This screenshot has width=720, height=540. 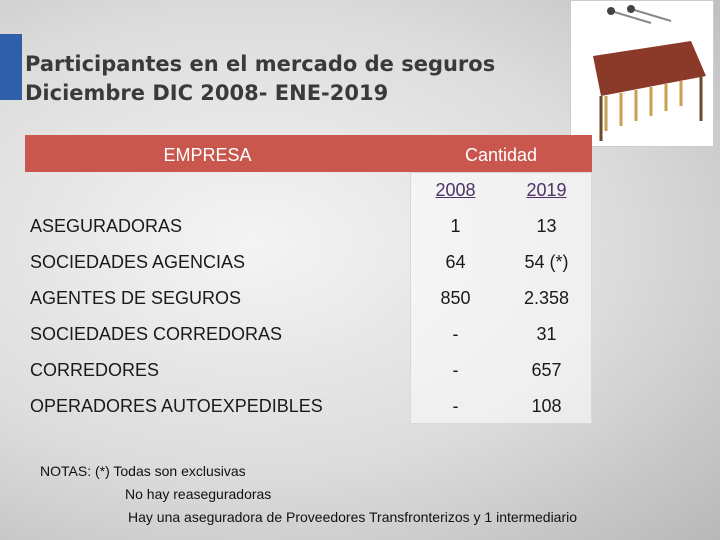 What do you see at coordinates (176, 406) in the screenshot?
I see `company-cell: OPERADORES AUTOEXPEDIBLES` at bounding box center [176, 406].